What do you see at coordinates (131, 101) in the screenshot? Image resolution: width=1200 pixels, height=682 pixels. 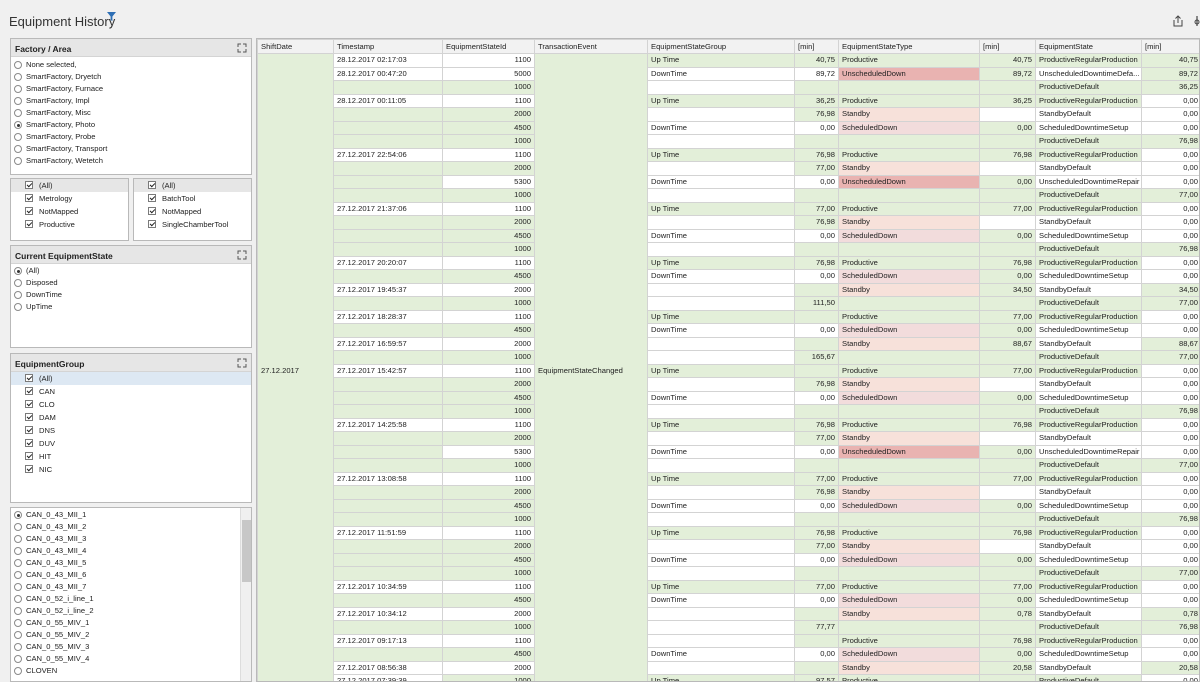 I see `factory-item: SmartFactory, Impl` at bounding box center [131, 101].